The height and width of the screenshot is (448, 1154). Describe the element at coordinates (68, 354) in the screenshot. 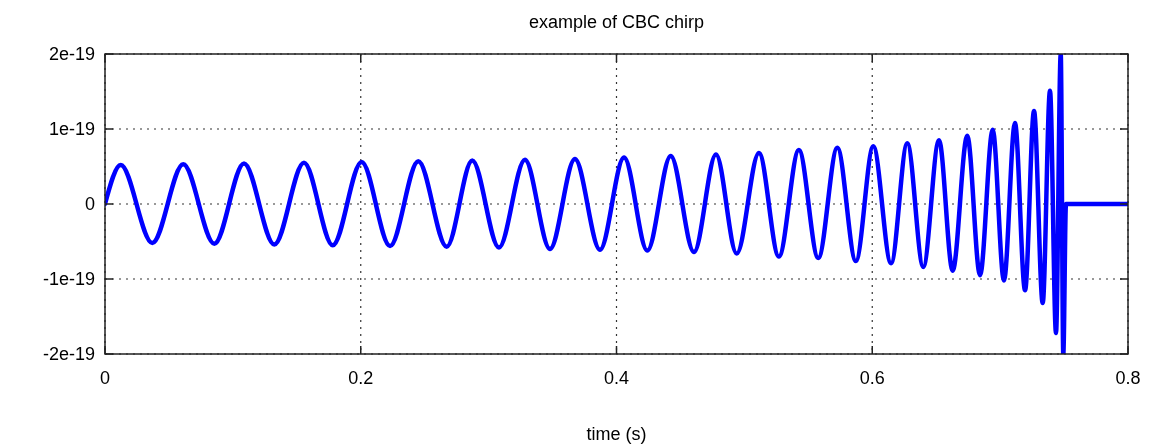

I see `y-tick-label: -2e-19` at that location.